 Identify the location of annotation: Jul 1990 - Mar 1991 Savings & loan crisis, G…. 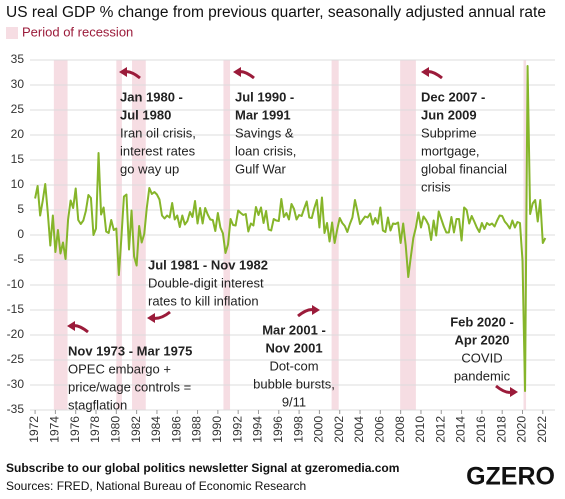
(265, 132).